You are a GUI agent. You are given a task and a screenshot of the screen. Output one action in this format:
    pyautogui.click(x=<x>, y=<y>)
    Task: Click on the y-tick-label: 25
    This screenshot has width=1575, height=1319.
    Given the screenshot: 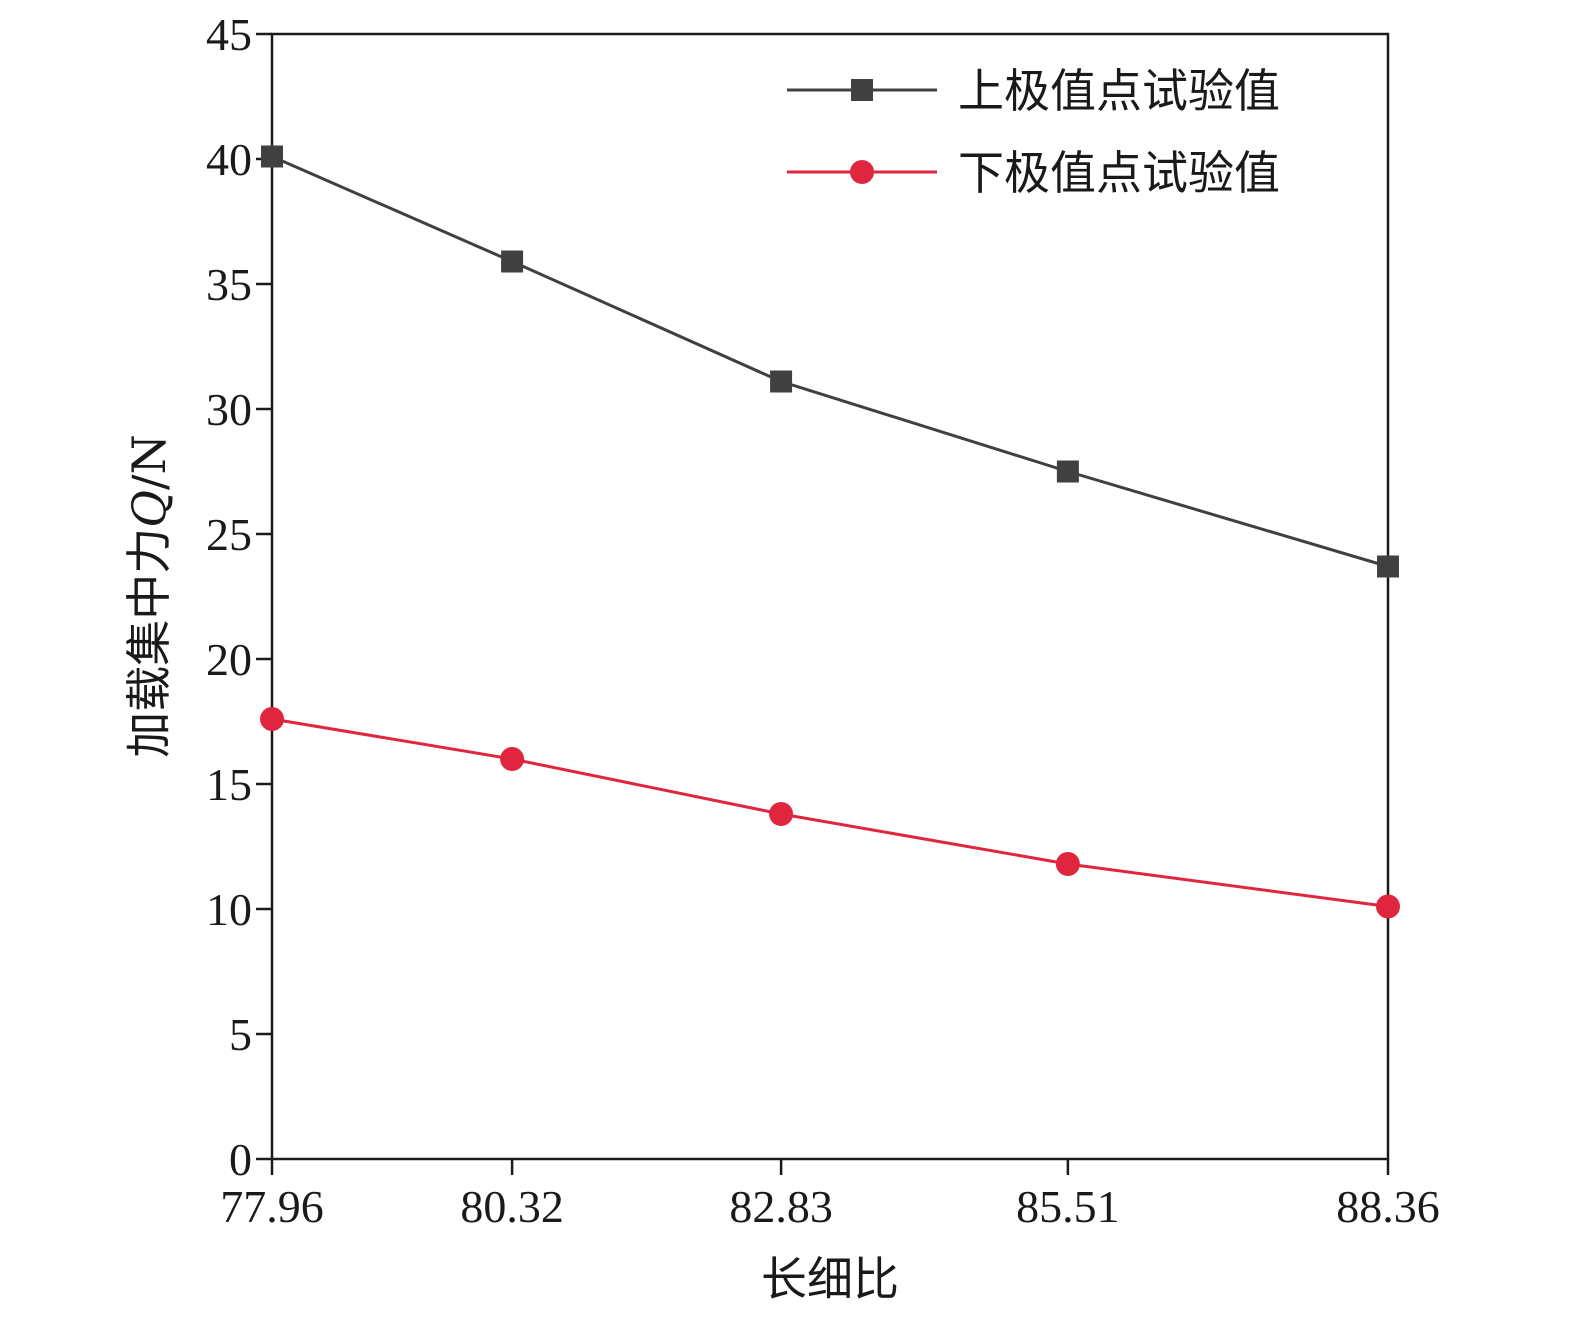 What is the action you would take?
    pyautogui.click(x=229, y=534)
    